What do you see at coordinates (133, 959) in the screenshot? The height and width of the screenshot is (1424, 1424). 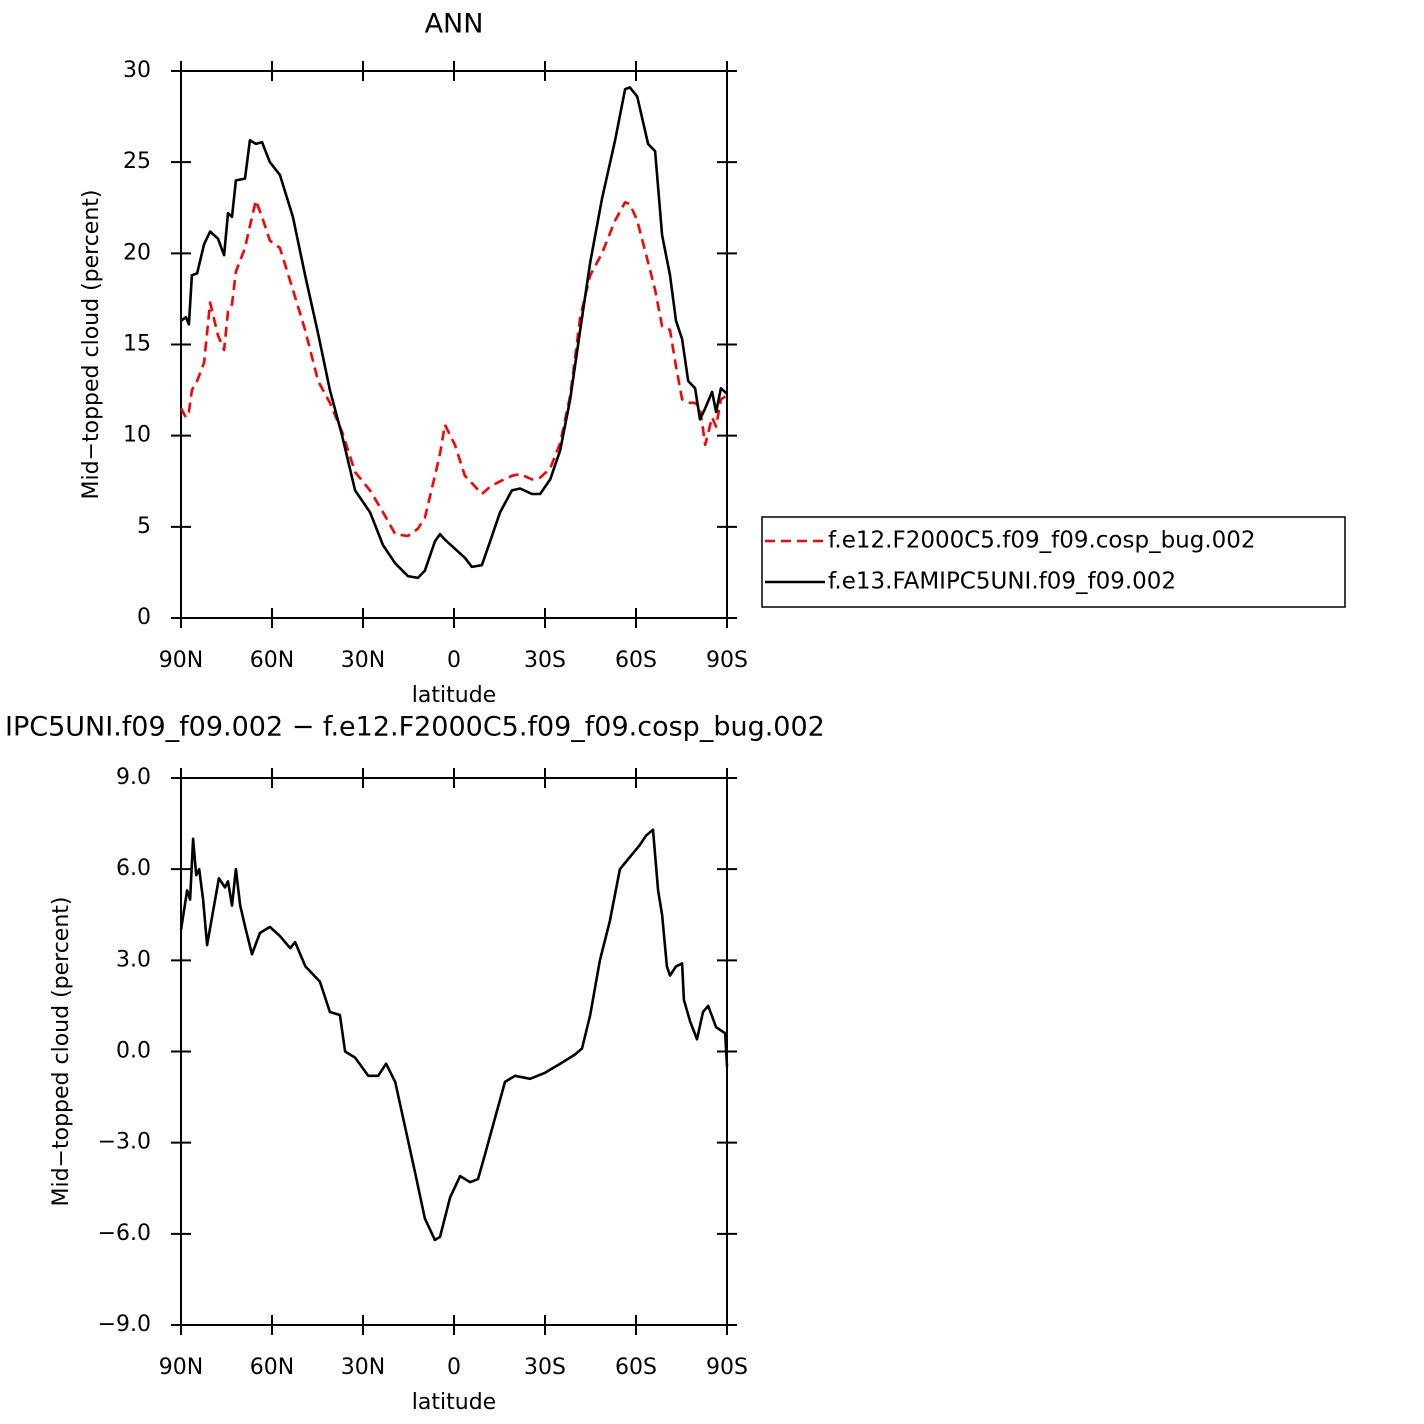 I see `y-tick-label: 3.0` at bounding box center [133, 959].